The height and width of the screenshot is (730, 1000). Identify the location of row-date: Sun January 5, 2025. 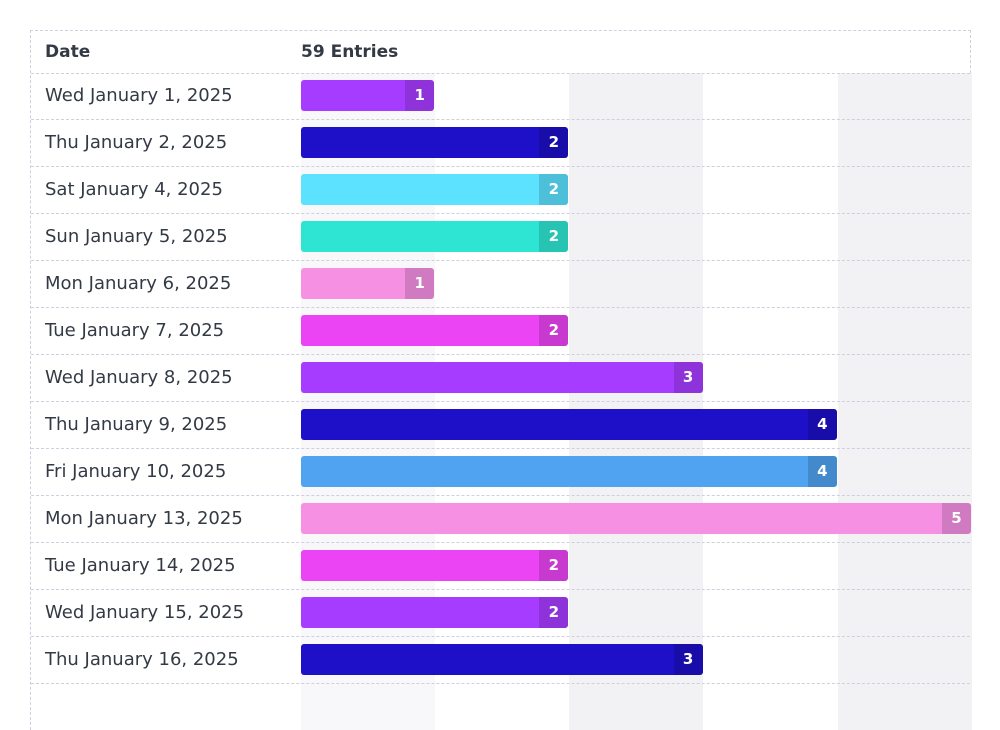
(136, 236).